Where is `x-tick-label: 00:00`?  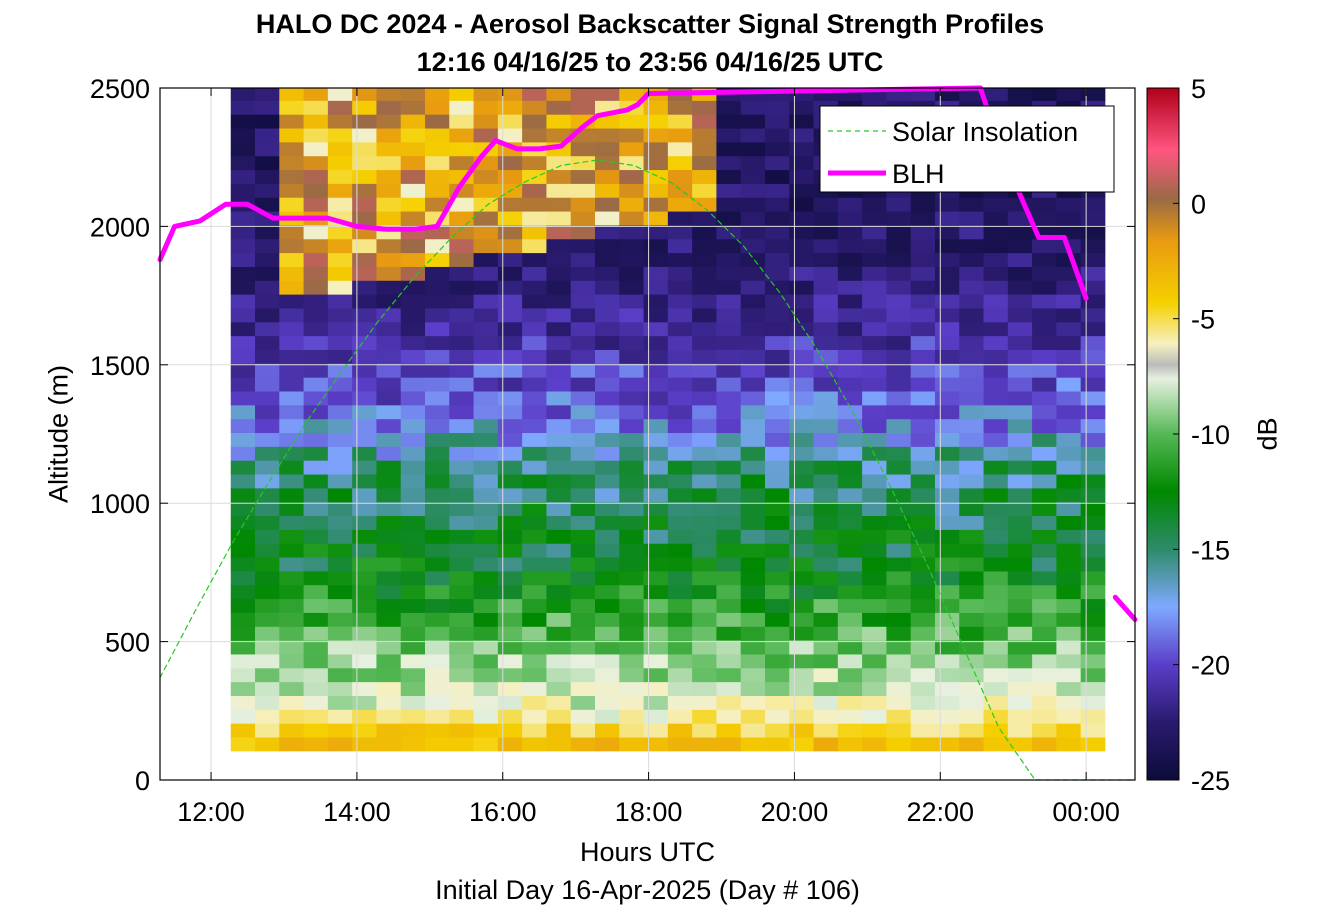 x-tick-label: 00:00 is located at coordinates (1086, 812).